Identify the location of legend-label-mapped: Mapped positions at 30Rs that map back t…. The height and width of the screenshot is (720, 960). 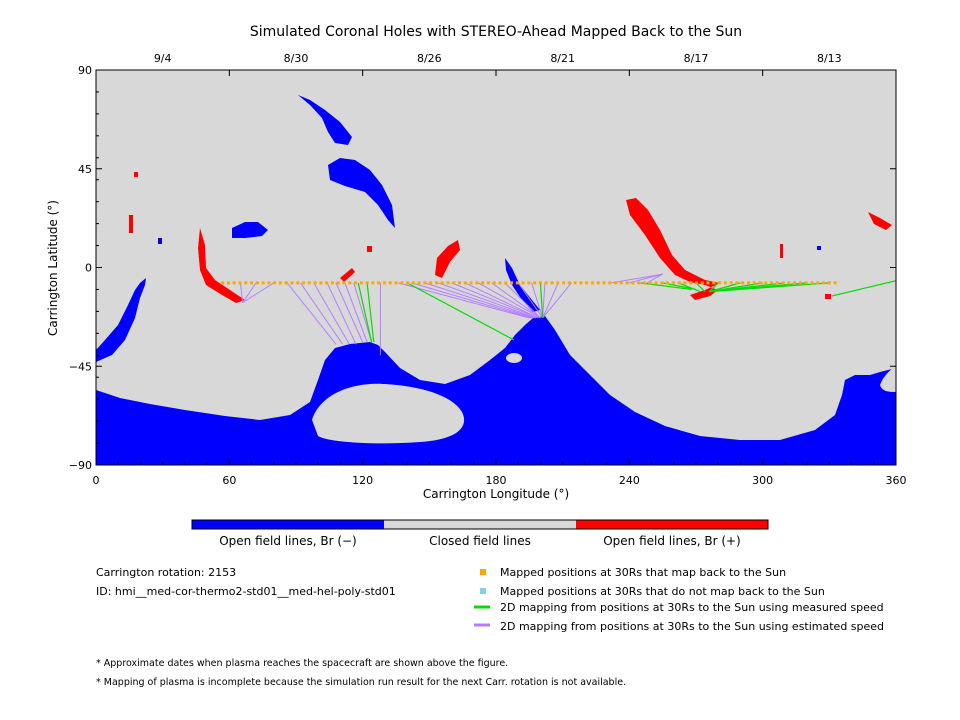
(643, 572).